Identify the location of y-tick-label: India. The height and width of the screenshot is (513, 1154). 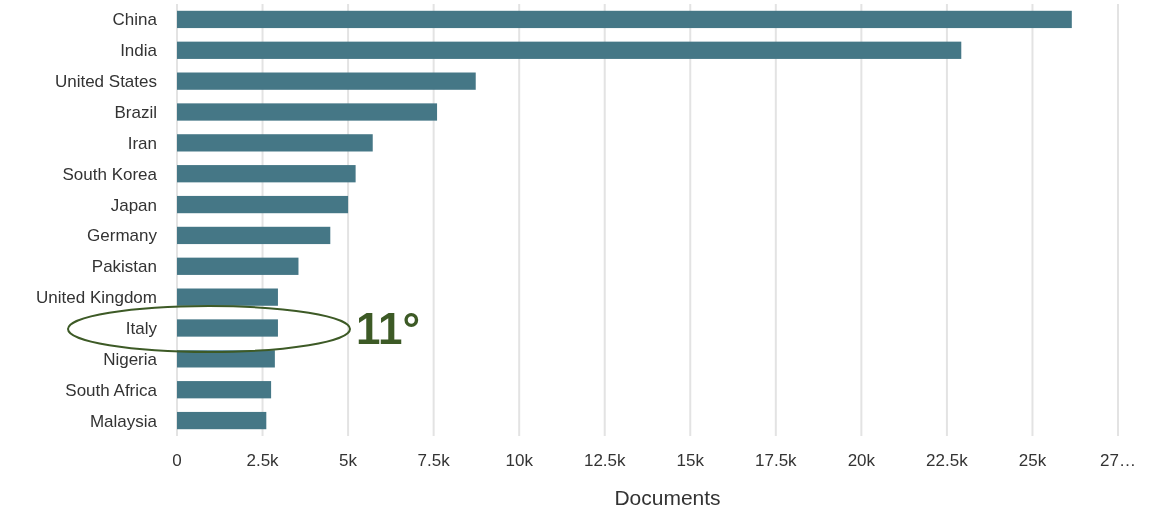
(139, 51).